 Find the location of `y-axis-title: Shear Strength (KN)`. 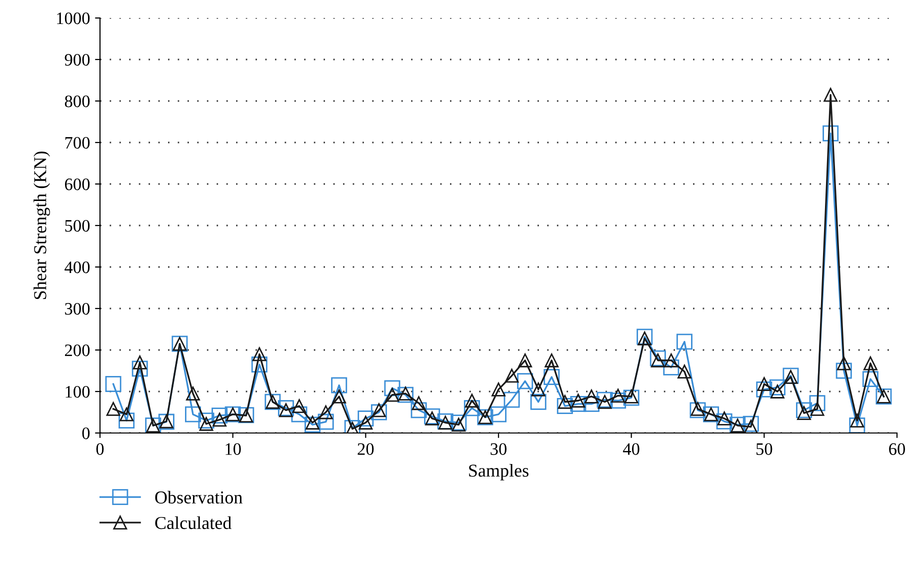

y-axis-title: Shear Strength (KN) is located at coordinates (42, 226).